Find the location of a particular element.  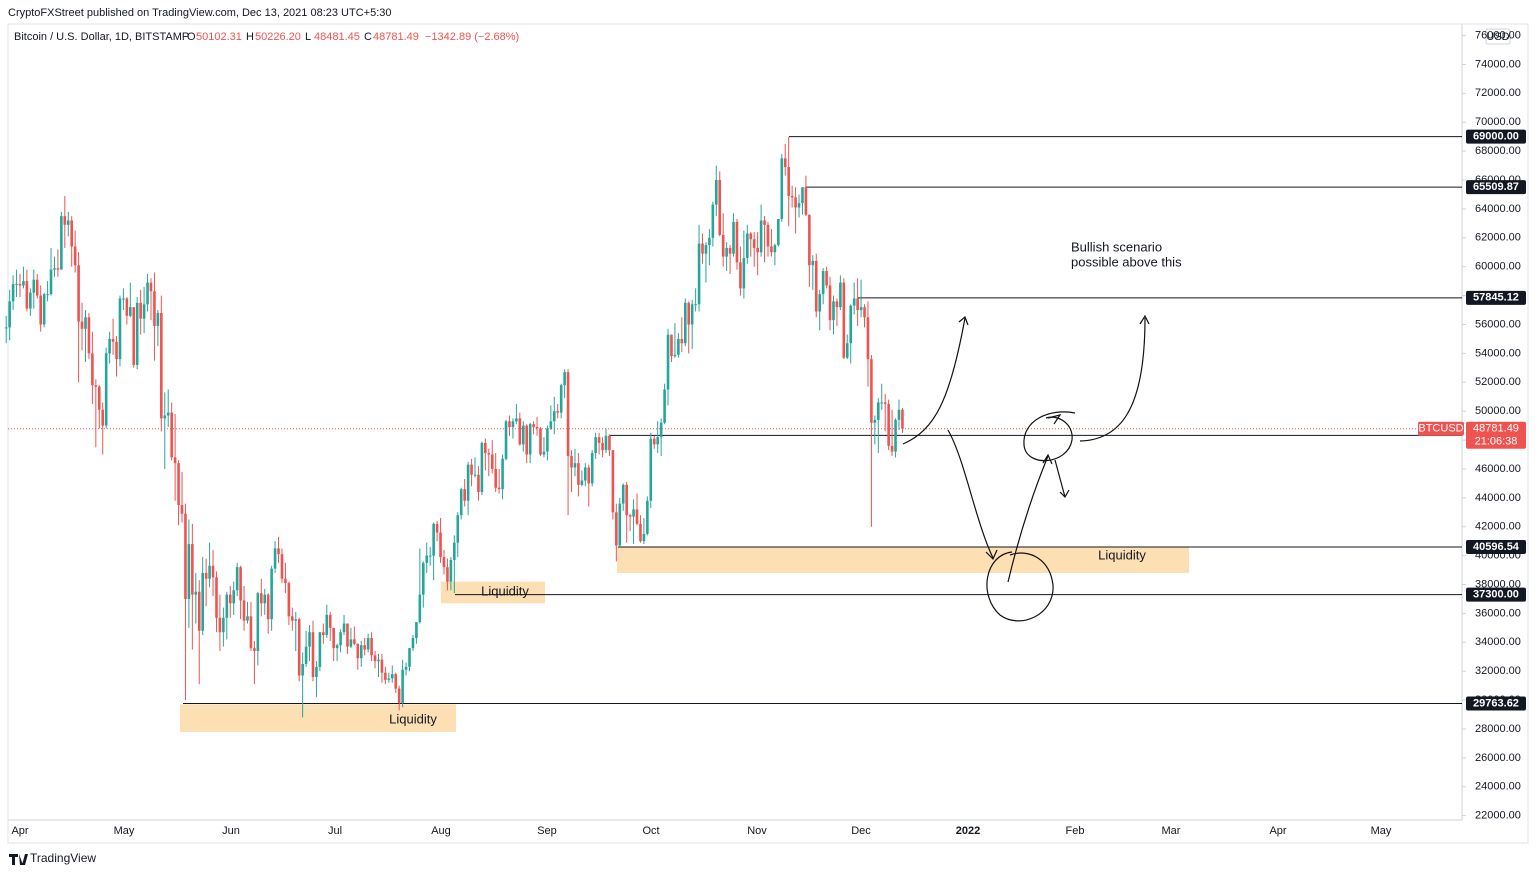

zone-label: Liquidity is located at coordinates (1122, 554).